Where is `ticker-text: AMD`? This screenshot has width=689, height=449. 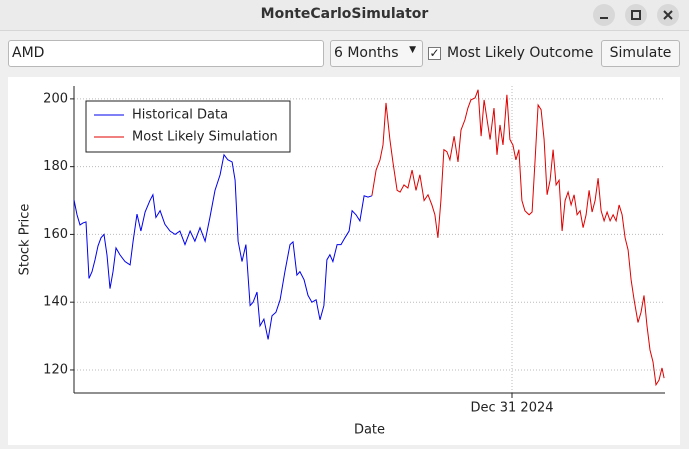
ticker-text: AMD is located at coordinates (28, 53).